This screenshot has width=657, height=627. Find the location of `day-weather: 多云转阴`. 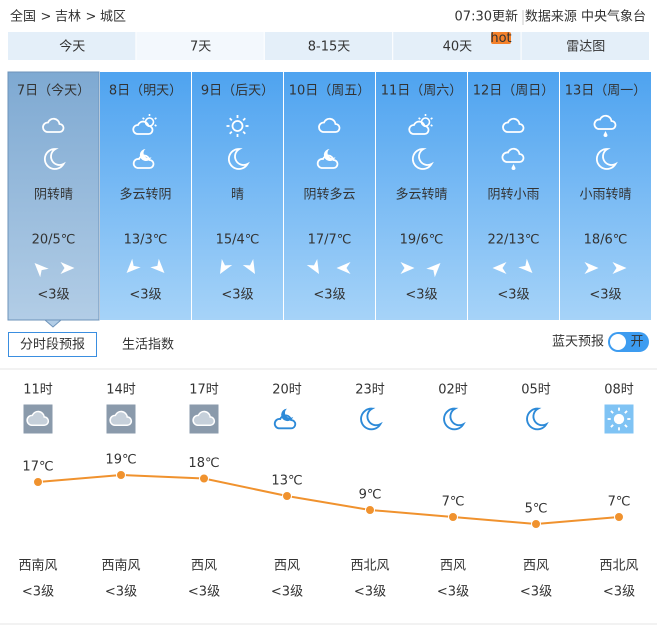

day-weather: 多云转阴 is located at coordinates (145, 195).